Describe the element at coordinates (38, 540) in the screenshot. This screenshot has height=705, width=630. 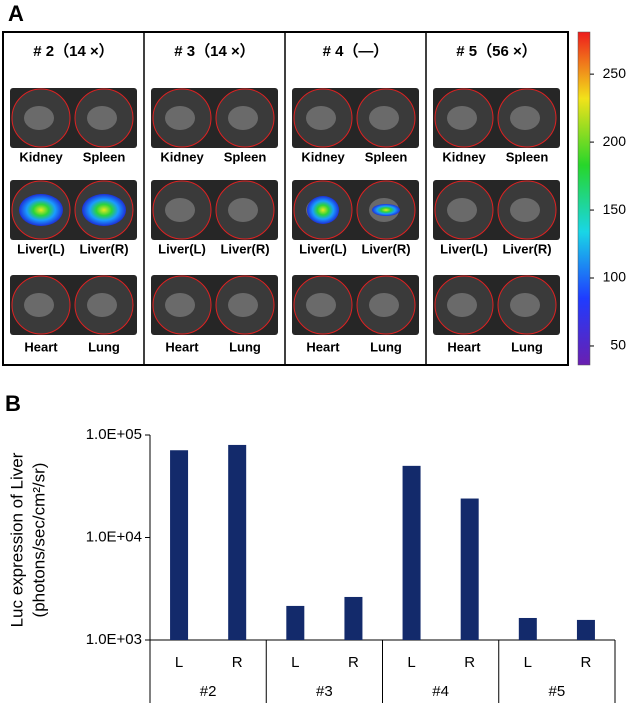
I see `y-axis-label: (photons/sec/cm²/sr)` at that location.